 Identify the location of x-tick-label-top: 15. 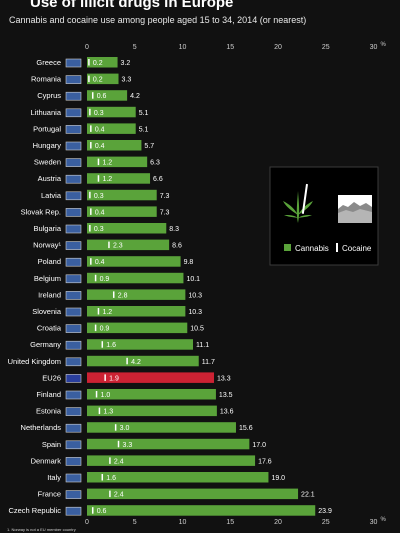
(230, 47).